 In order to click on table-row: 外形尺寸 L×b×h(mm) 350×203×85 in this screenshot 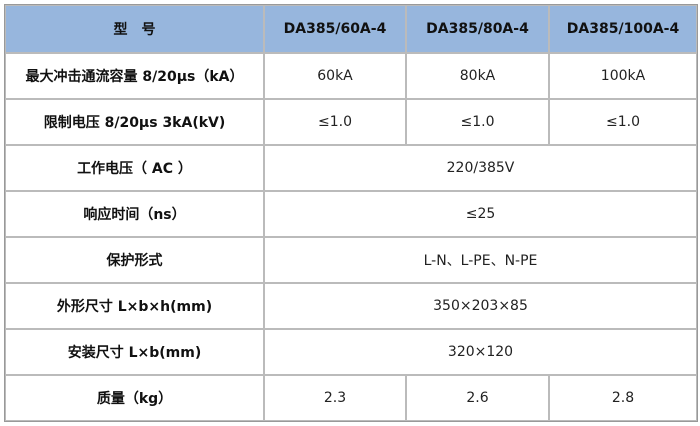, I will do `click(351, 306)`.